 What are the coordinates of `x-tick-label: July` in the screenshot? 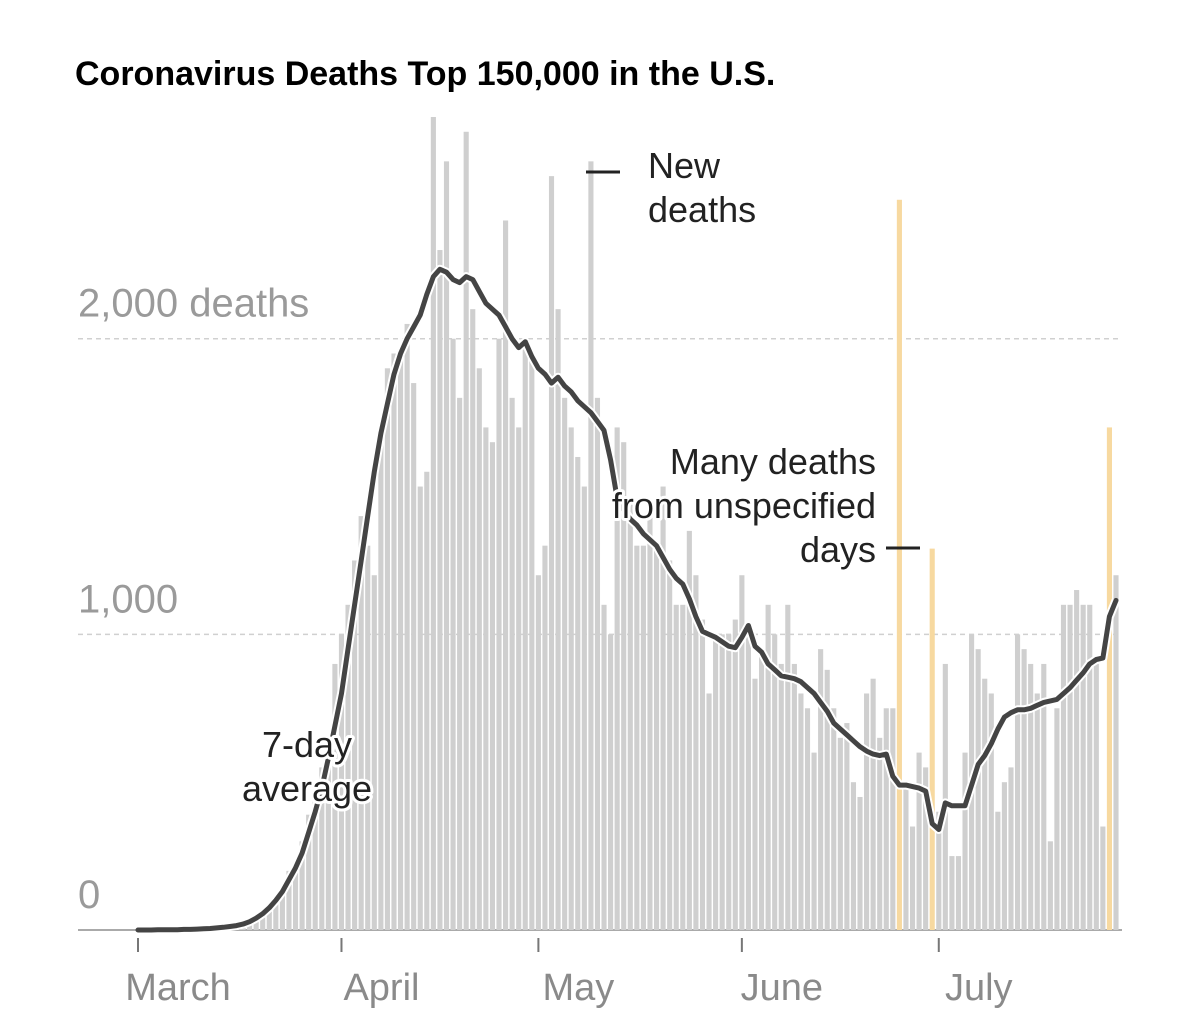 It's located at (979, 988).